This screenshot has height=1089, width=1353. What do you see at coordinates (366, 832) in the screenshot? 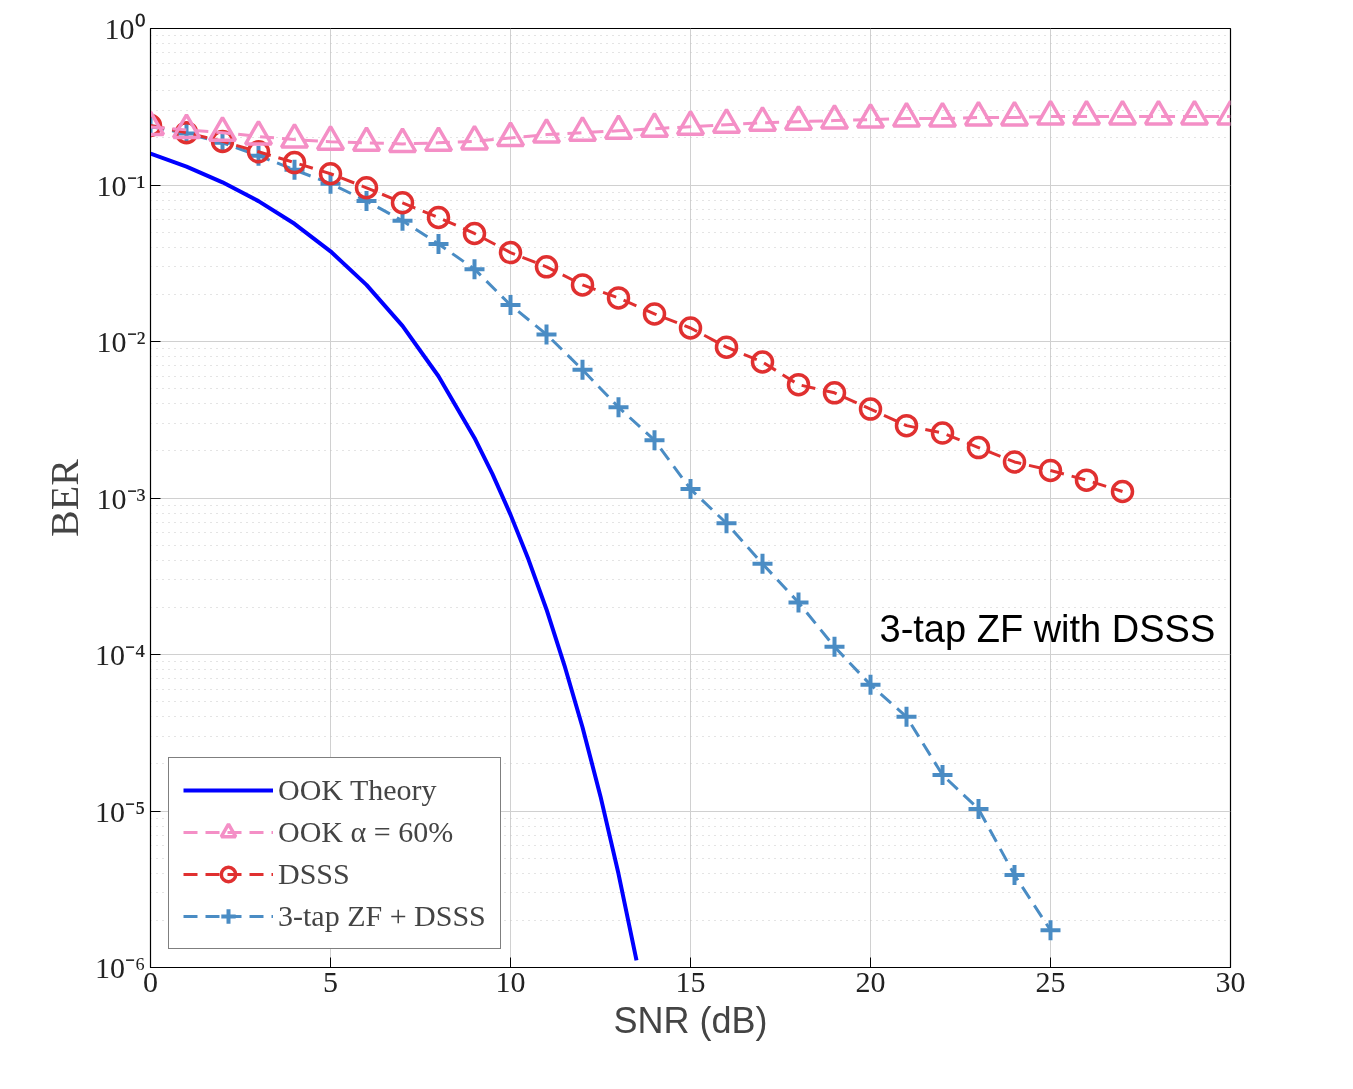
I see `legend-label: OOK α = 60%` at bounding box center [366, 832].